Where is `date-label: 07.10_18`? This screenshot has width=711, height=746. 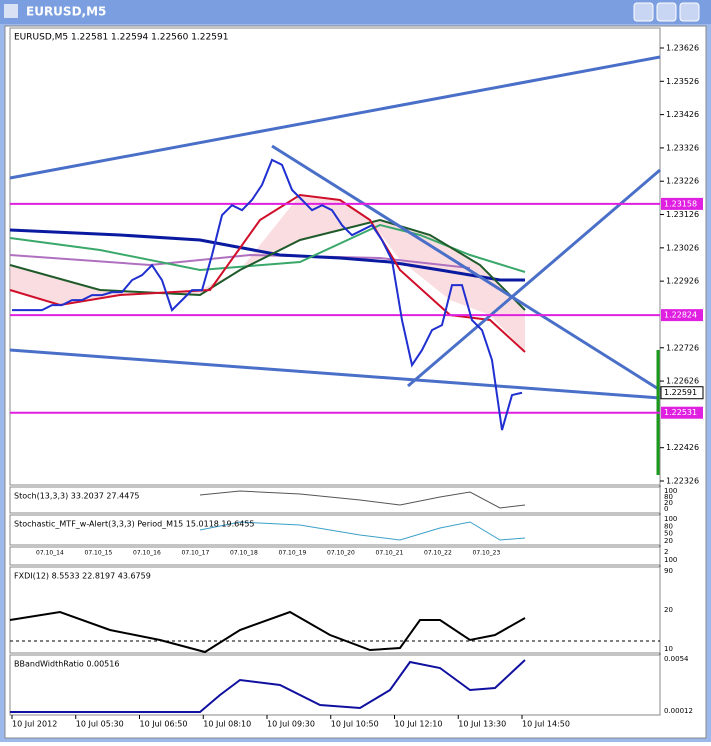
date-label: 07.10_18 is located at coordinates (244, 553).